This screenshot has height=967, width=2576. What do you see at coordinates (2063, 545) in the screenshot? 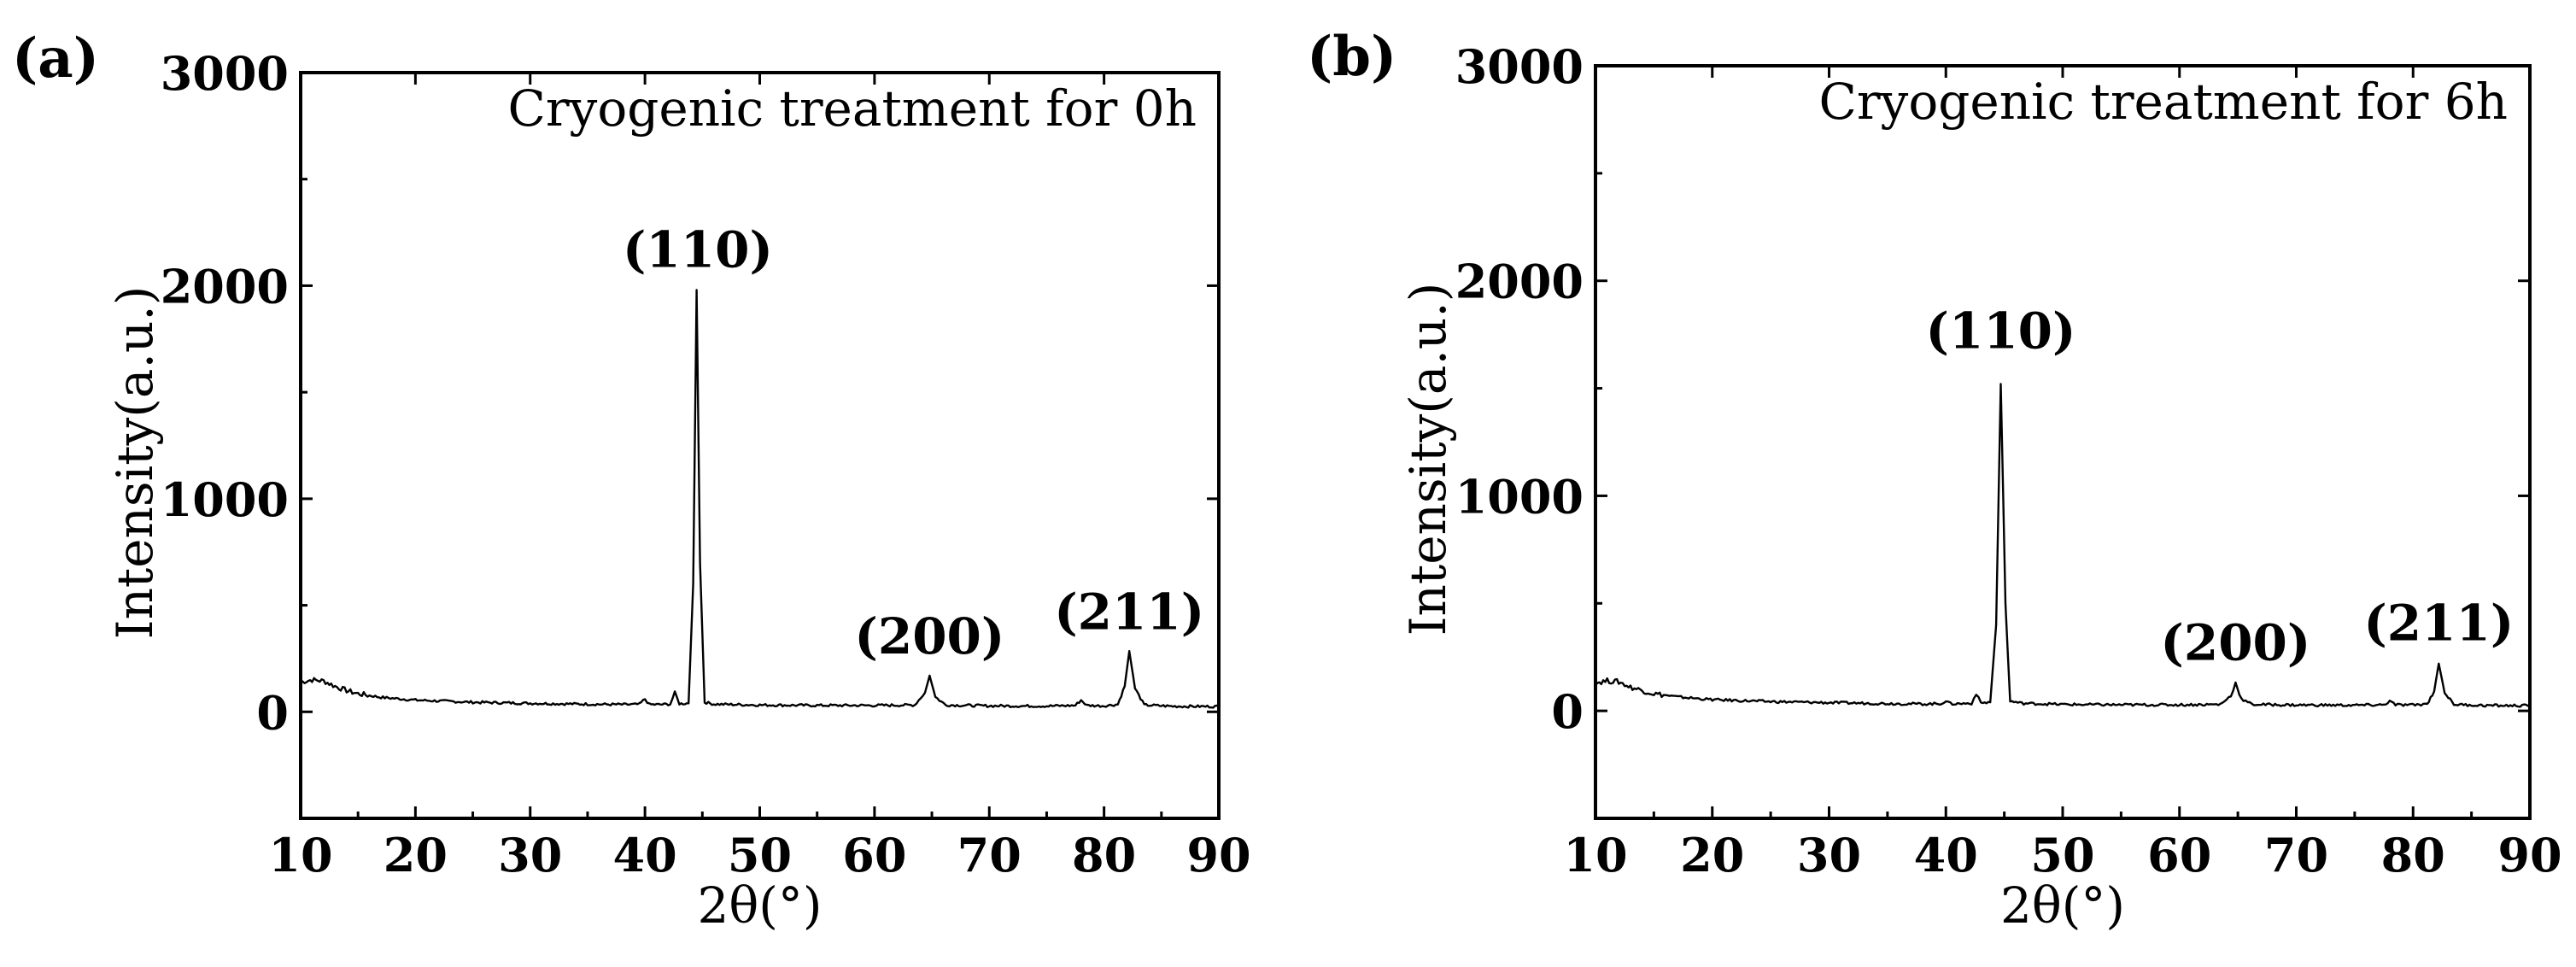
I see `xrd-series-line` at bounding box center [2063, 545].